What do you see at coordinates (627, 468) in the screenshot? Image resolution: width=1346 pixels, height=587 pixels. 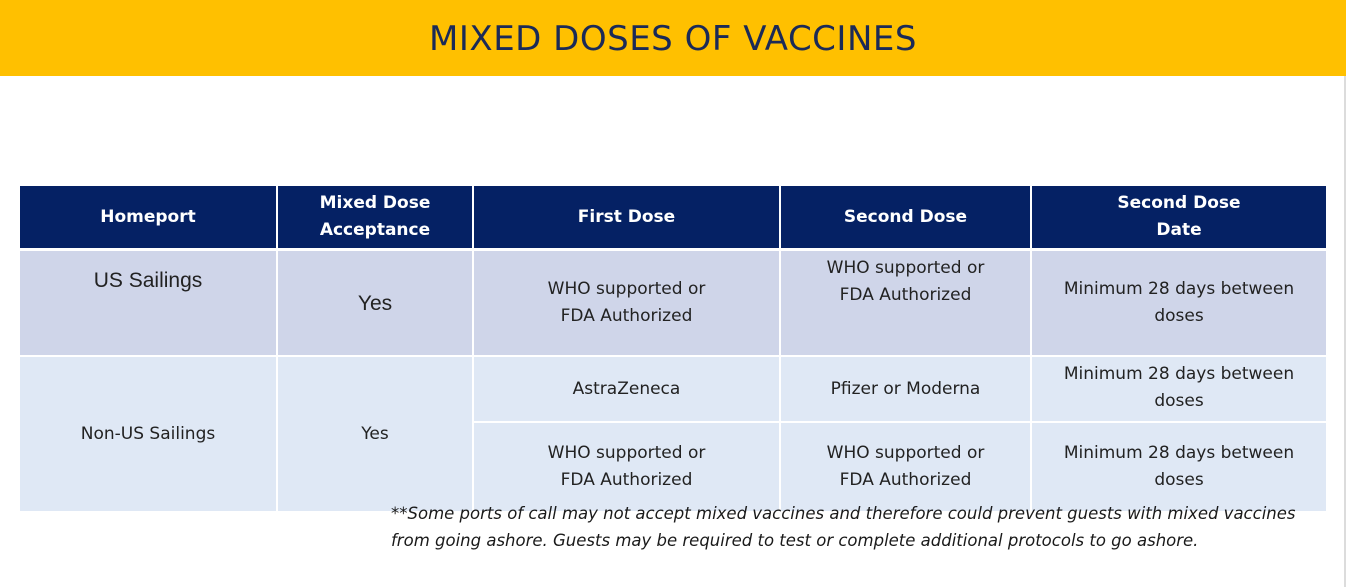 I see `non-us-first-dose-cell-2: WHO supported or FDA Authorized` at bounding box center [627, 468].